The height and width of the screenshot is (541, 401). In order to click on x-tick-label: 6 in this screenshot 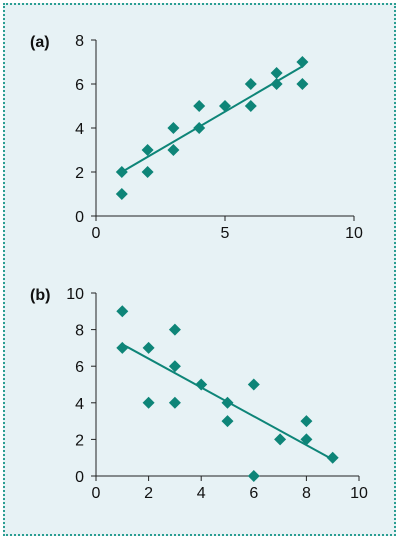, I will do `click(253, 493)`.